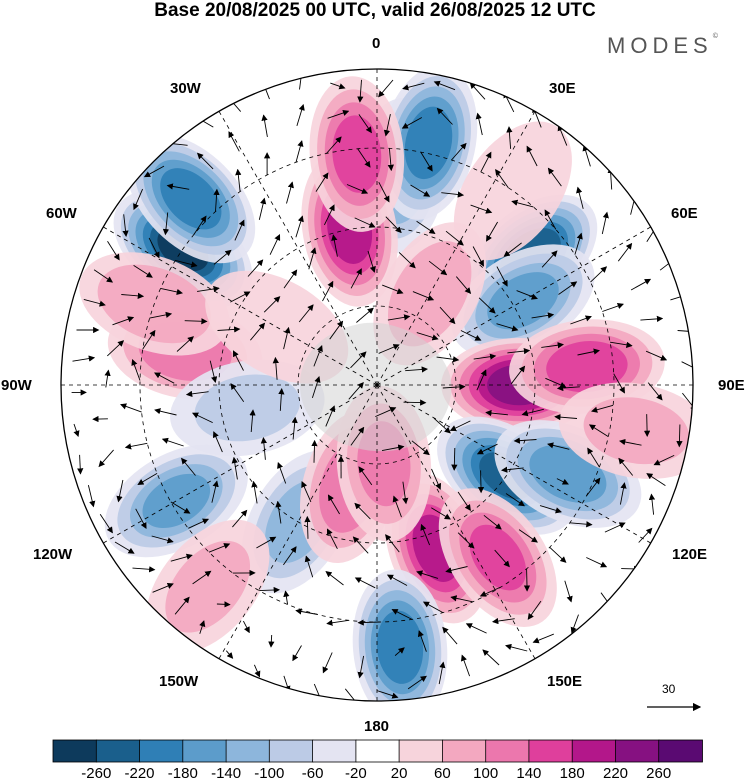 The width and height of the screenshot is (750, 783). I want to click on lon-label-30e: 30E, so click(562, 88).